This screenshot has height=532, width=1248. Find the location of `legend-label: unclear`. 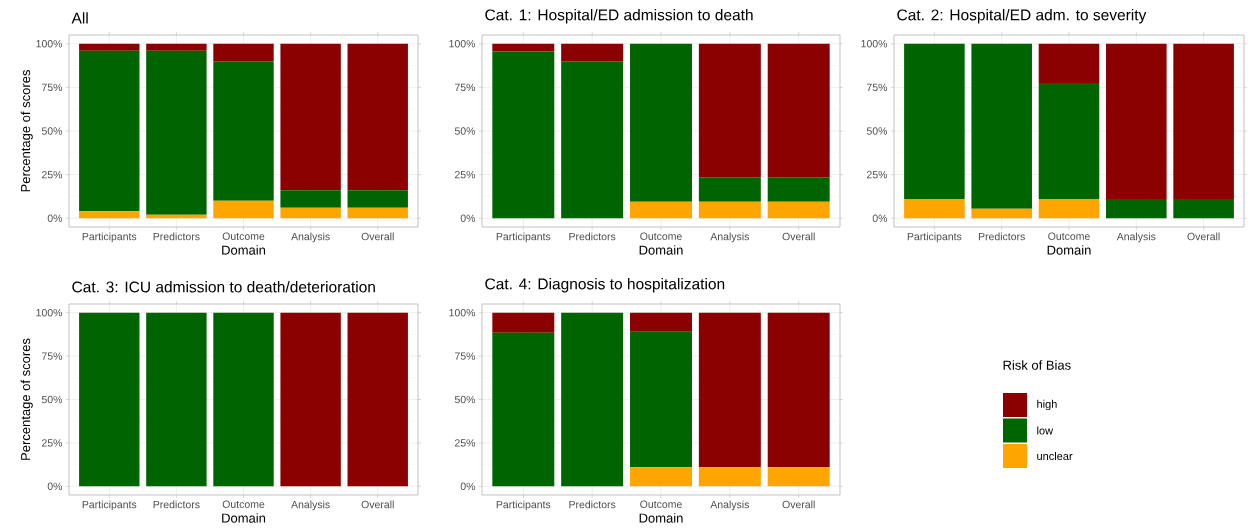

legend-label: unclear is located at coordinates (1055, 456).